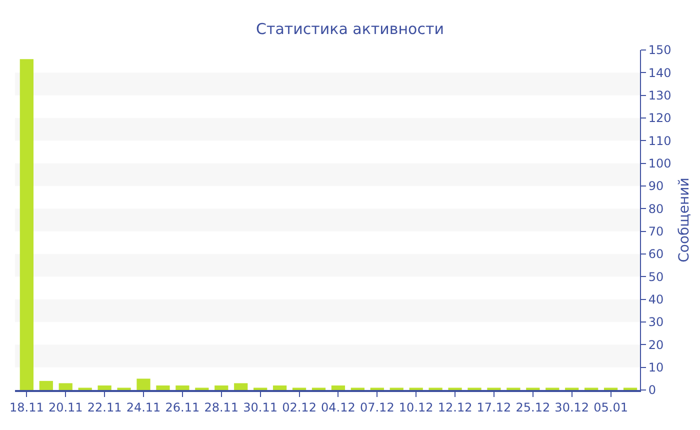  I want to click on y-tick-label: 50, so click(656, 277).